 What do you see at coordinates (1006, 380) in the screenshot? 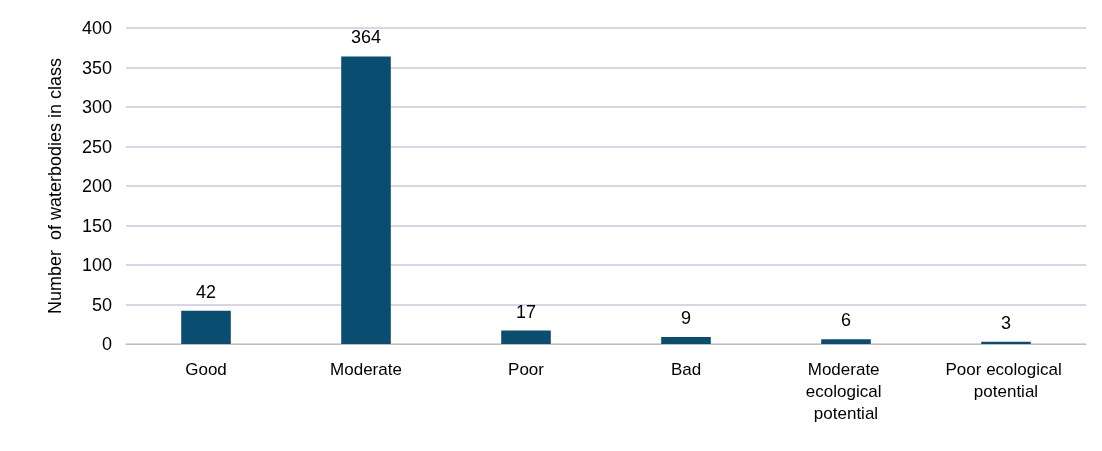
I see `x-tick-label: Poor ecological potential` at bounding box center [1006, 380].